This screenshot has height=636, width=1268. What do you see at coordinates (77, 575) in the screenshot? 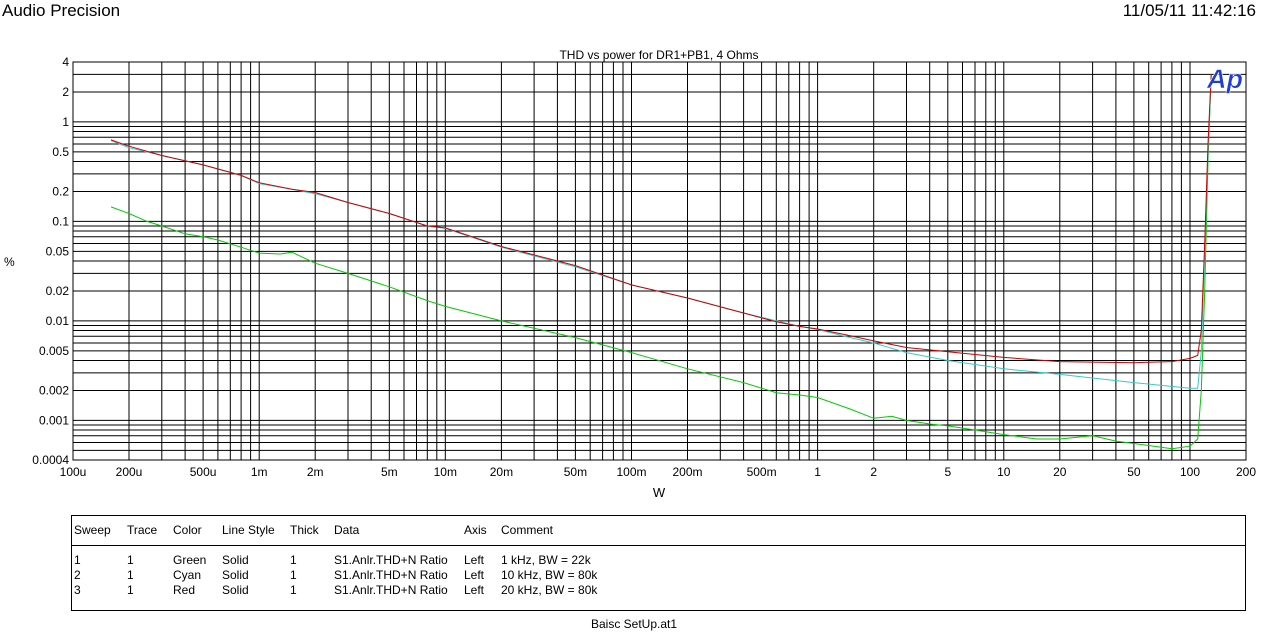
I see `row-sweep: 2` at bounding box center [77, 575].